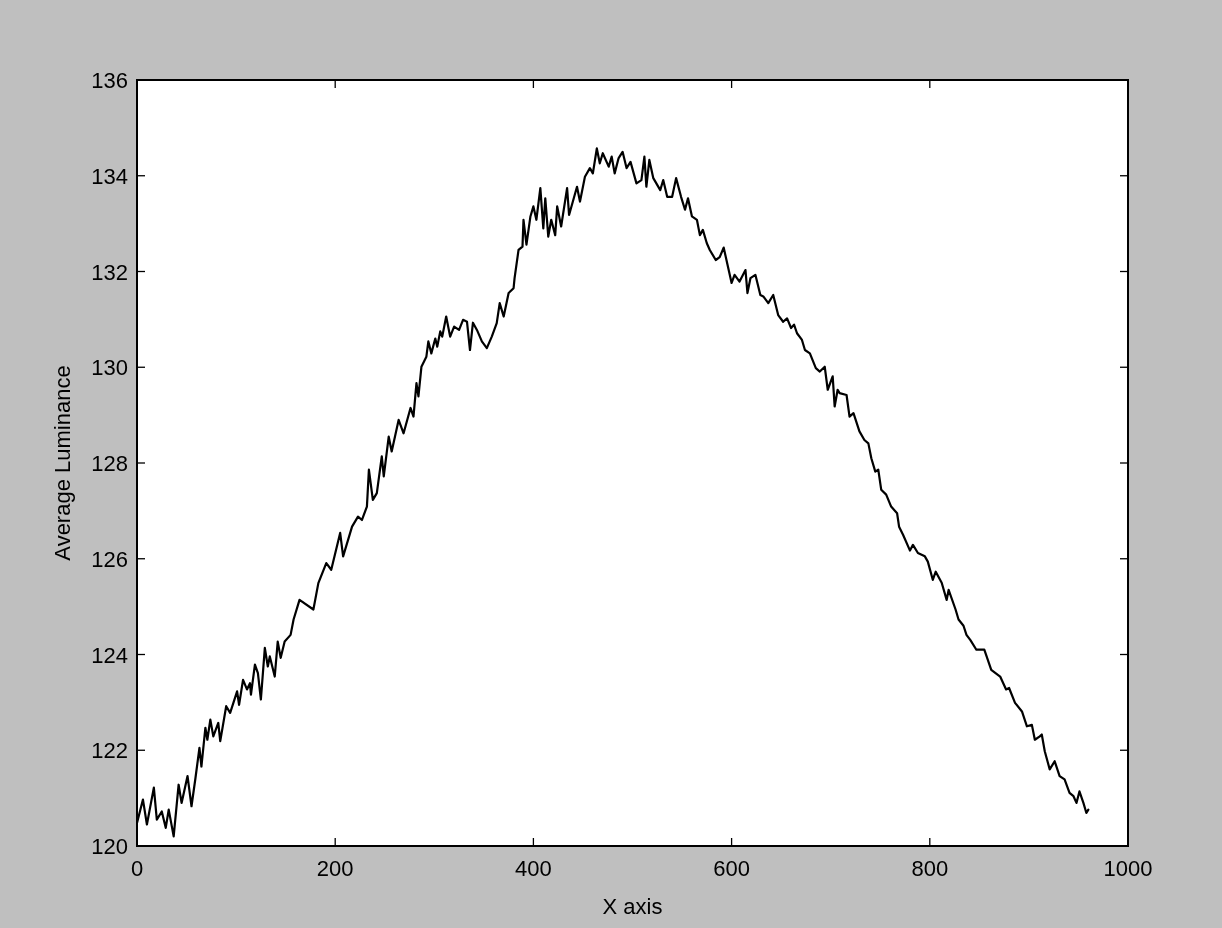  I want to click on y-tick-label: 124, so click(109, 655).